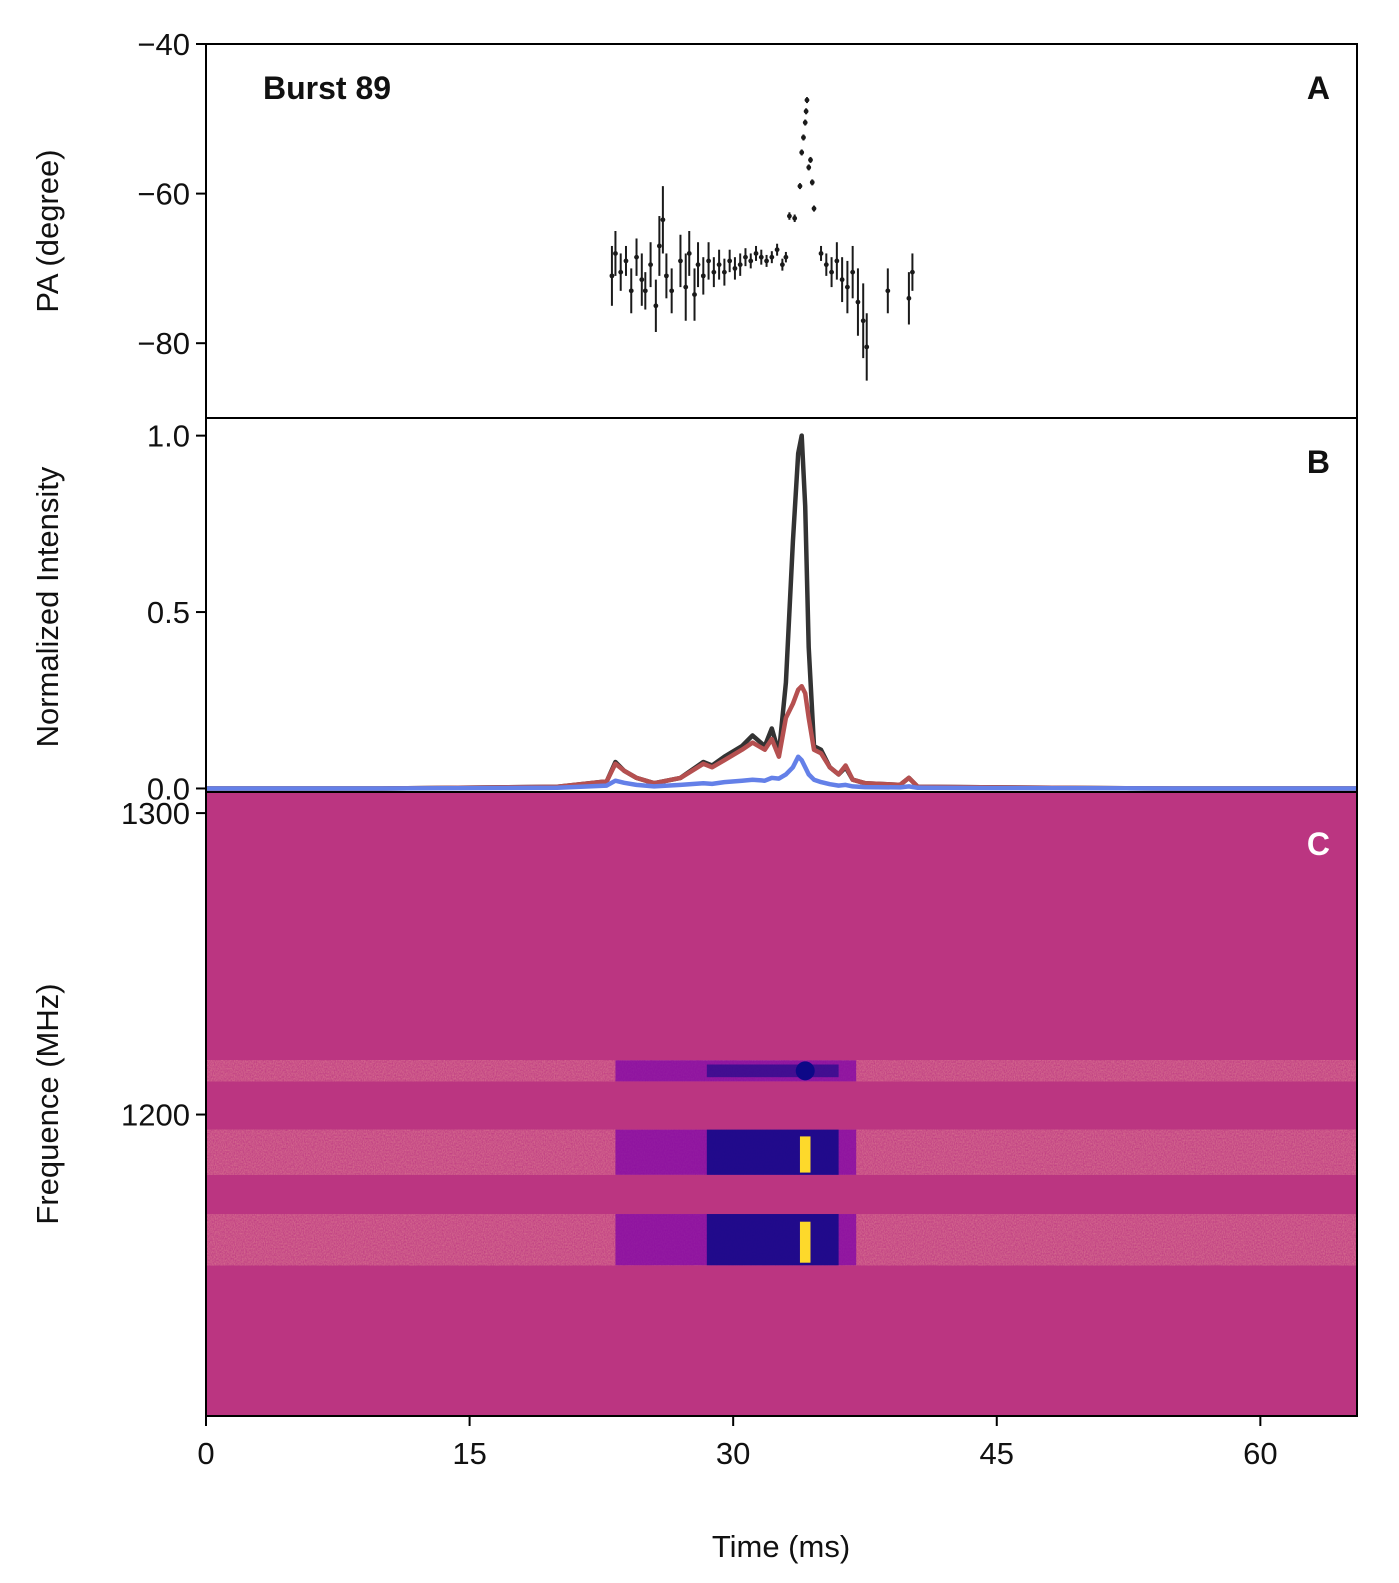 Image resolution: width=1399 pixels, height=1583 pixels. What do you see at coordinates (168, 612) in the screenshot?
I see `y-tick-label: 0.5` at bounding box center [168, 612].